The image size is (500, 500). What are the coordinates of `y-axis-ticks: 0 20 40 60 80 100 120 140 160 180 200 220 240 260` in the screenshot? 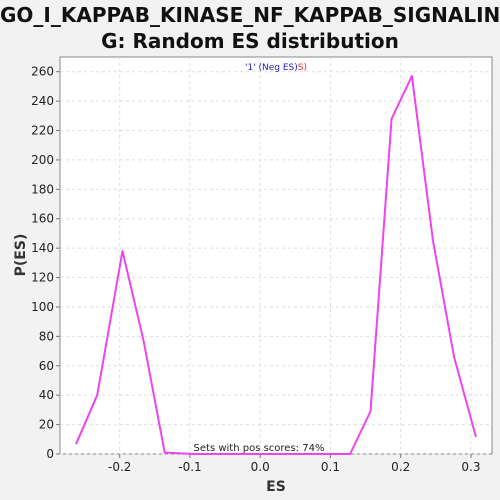 It's located at (45, 263).